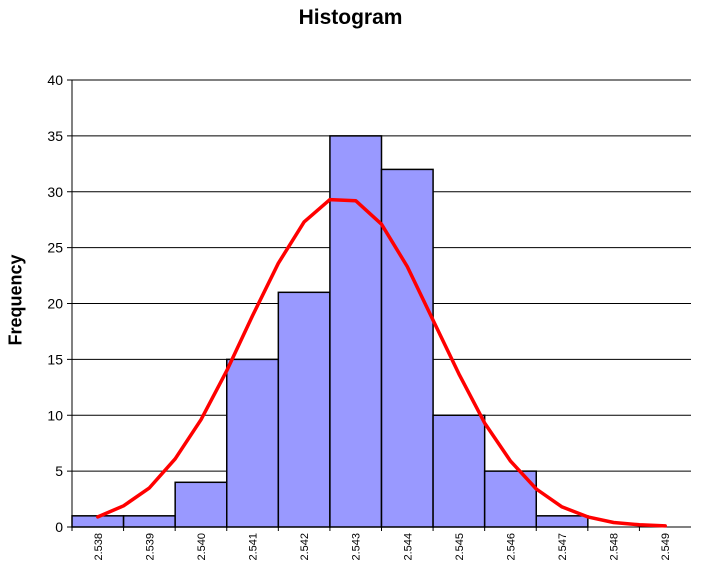 The image size is (701, 580). I want to click on y-tick-label: 25, so click(55, 248).